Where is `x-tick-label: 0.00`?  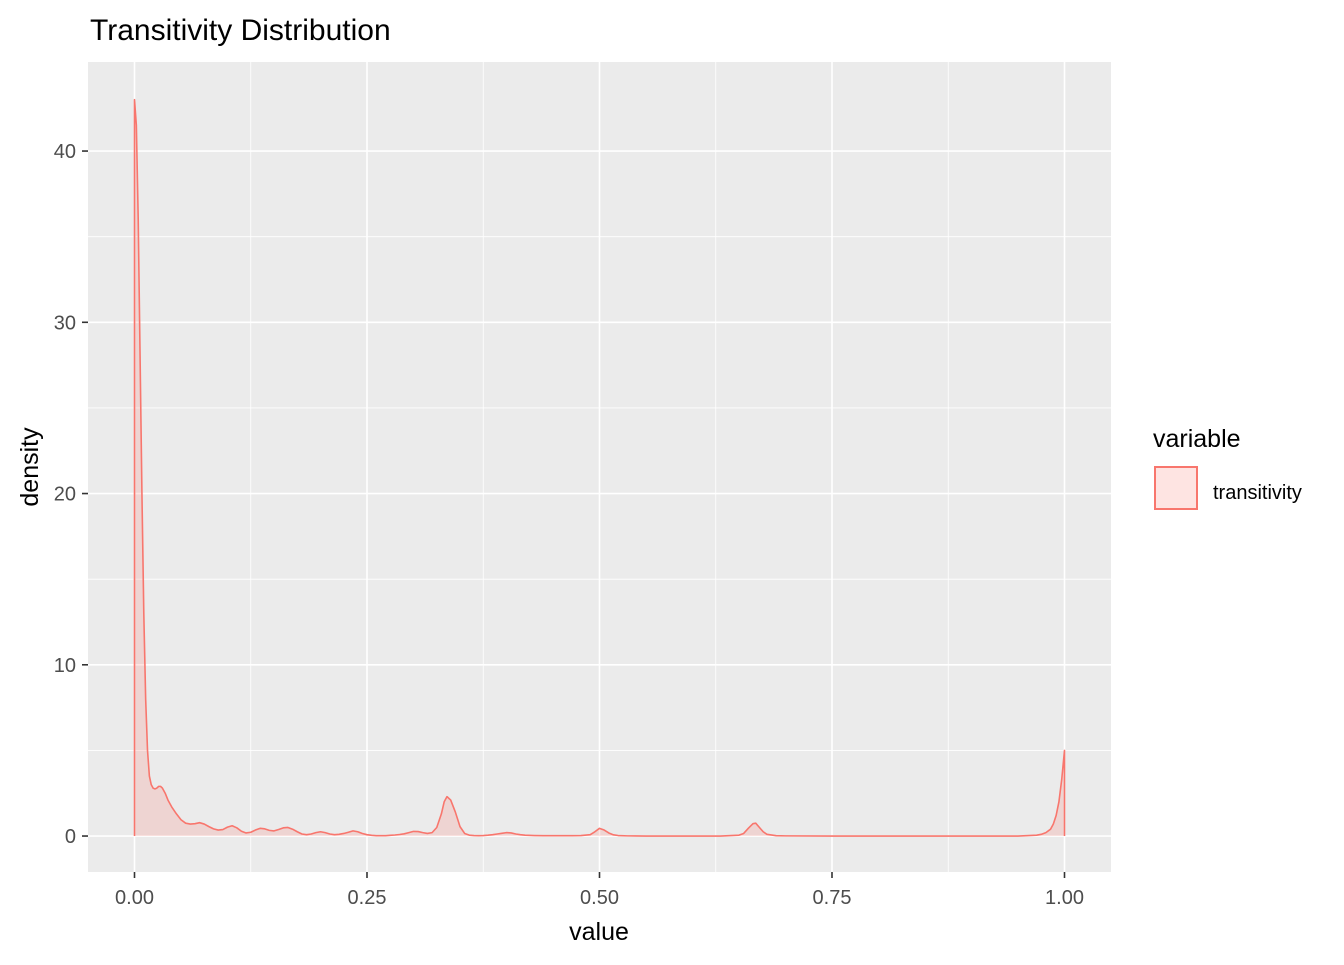 x-tick-label: 0.00 is located at coordinates (134, 898).